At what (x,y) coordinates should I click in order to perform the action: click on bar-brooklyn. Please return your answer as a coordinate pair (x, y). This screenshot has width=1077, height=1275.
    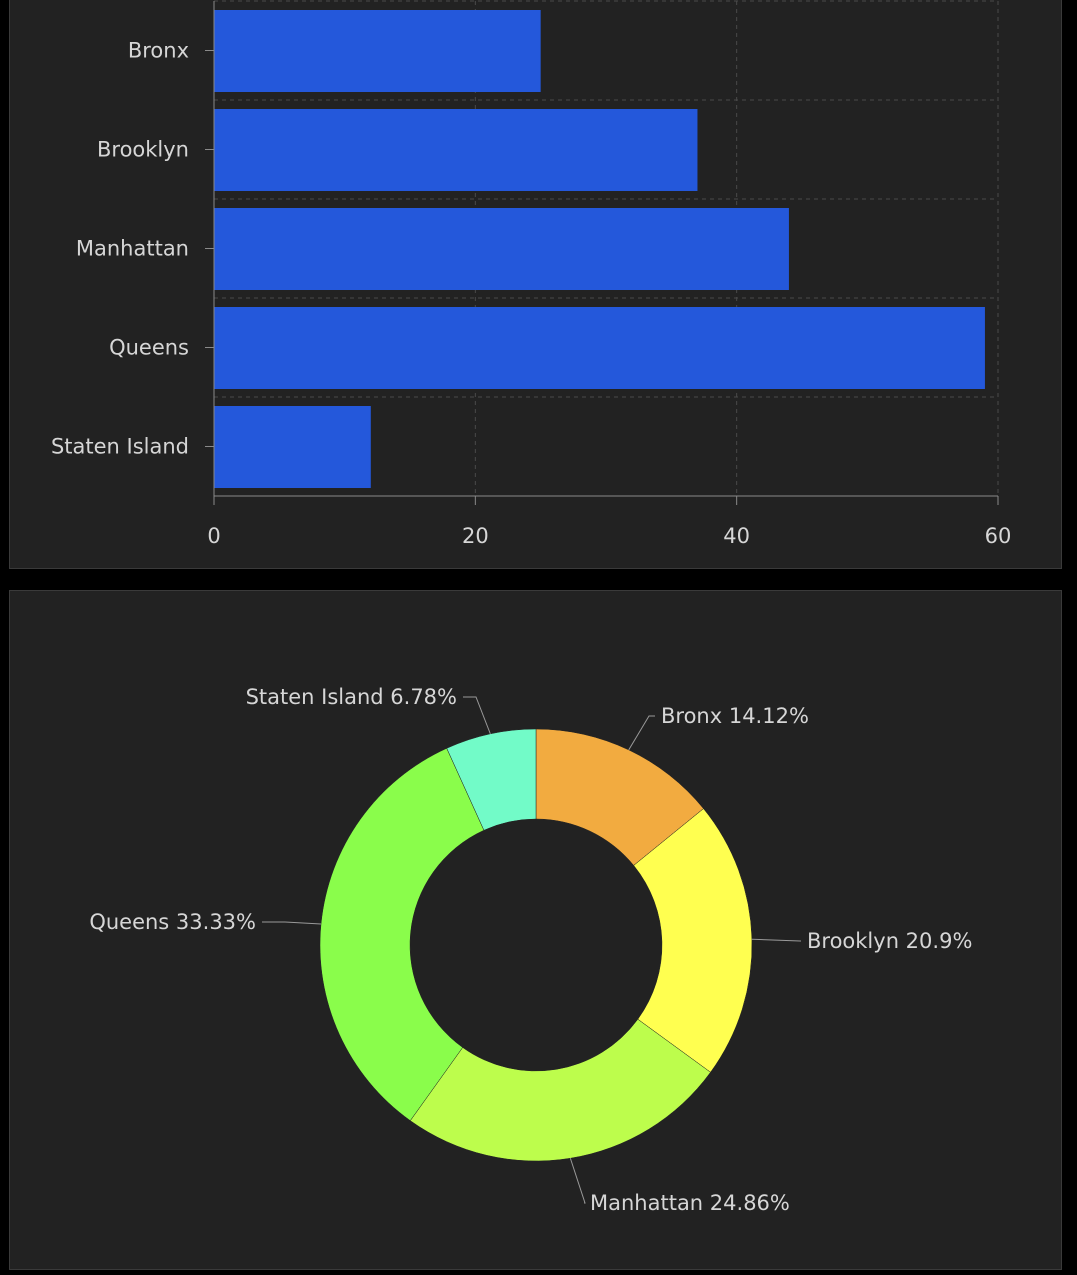
    Looking at the image, I should click on (456, 150).